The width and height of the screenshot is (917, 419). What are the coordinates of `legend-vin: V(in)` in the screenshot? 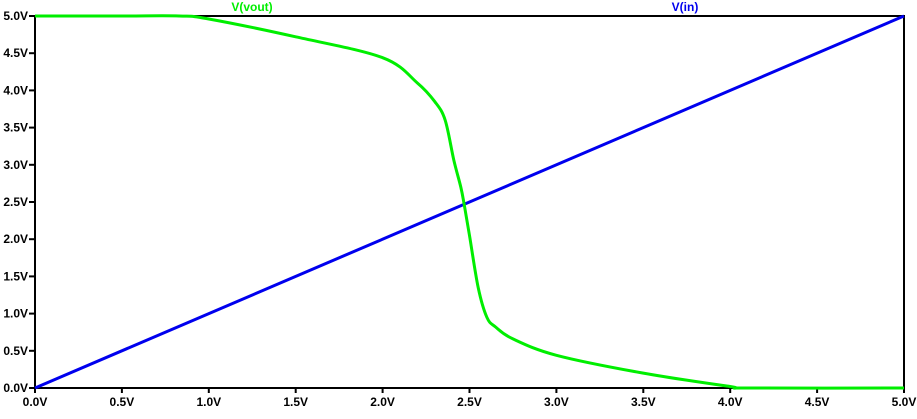 It's located at (685, 7).